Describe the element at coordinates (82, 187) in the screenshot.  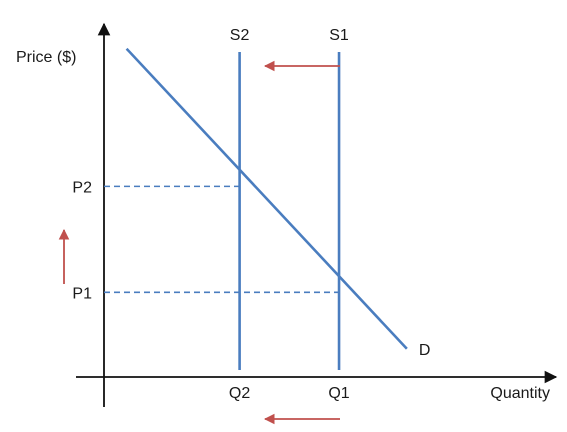
I see `price-label-p2: P2` at that location.